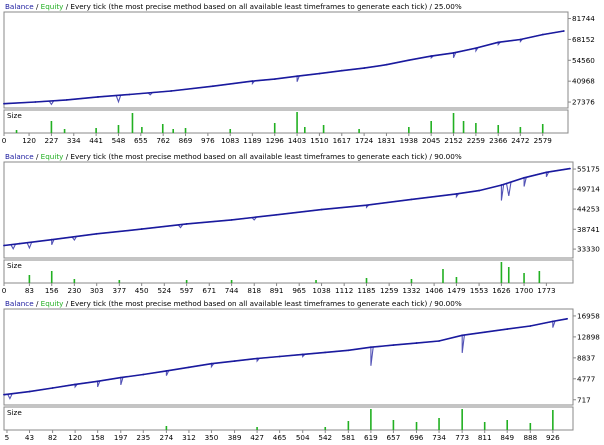 The height and width of the screenshot is (445, 604). I want to click on x-tick-label: 2259, so click(476, 140).